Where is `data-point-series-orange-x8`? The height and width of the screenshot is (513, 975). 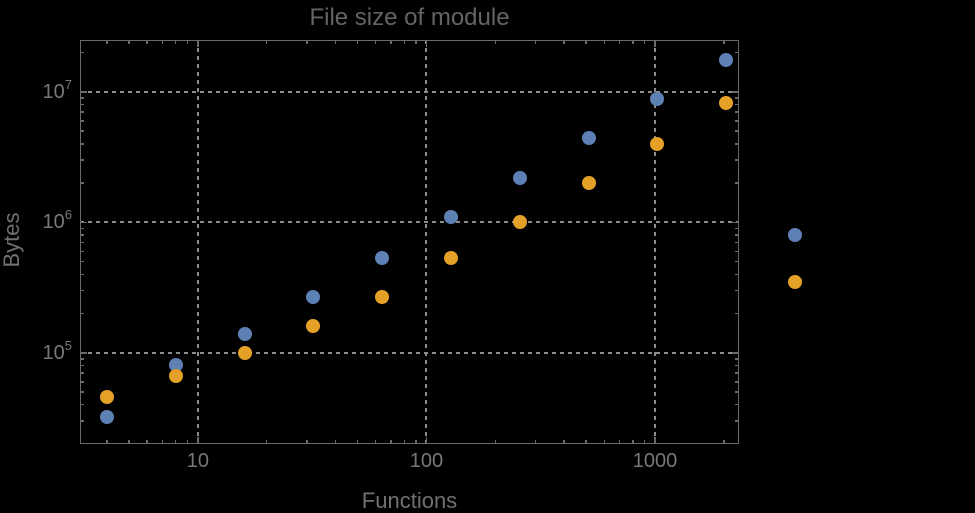 data-point-series-orange-x8 is located at coordinates (175, 376).